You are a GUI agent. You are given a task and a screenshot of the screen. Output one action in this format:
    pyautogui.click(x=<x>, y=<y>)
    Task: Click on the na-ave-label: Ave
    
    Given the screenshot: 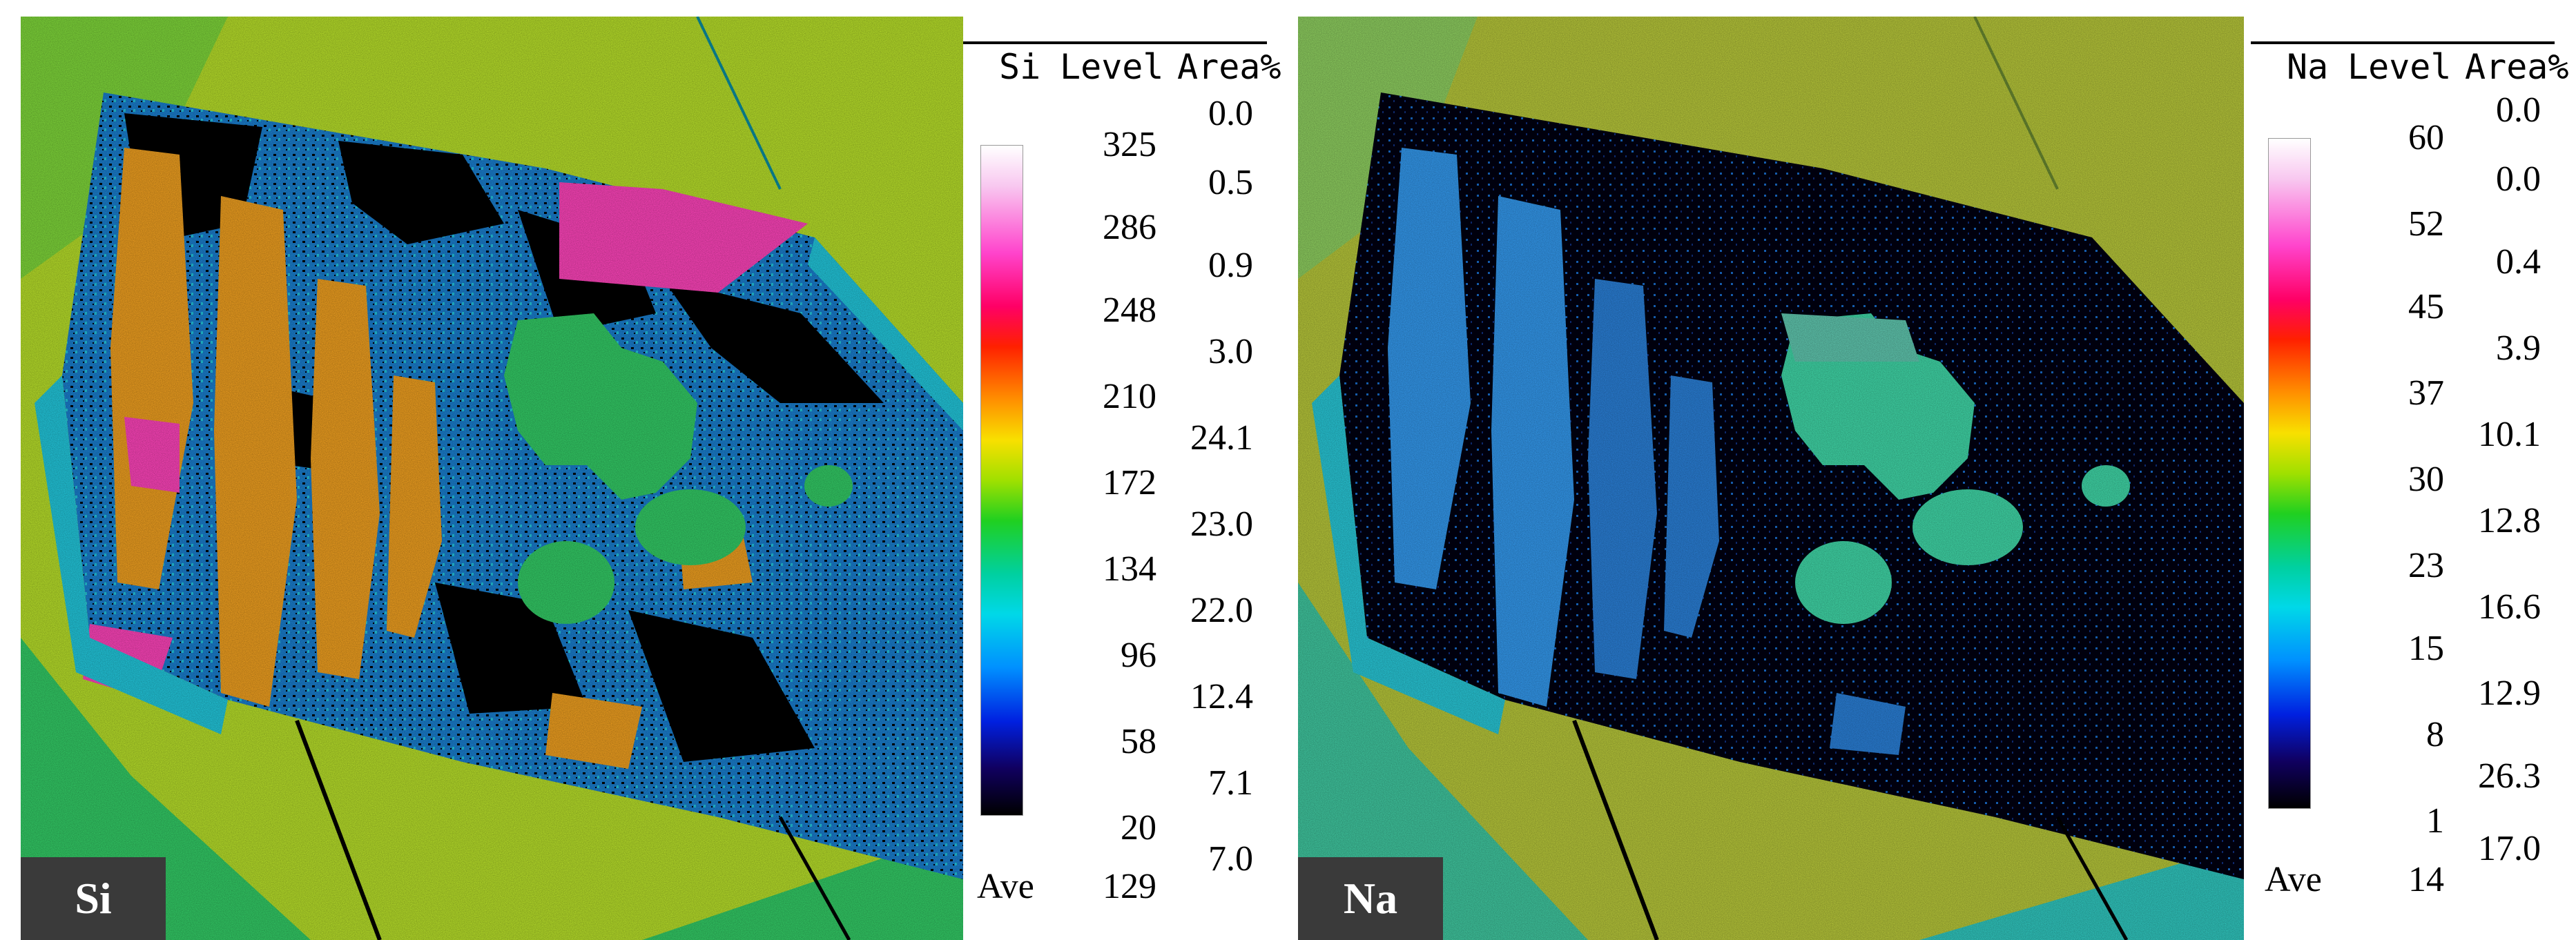 What is the action you would take?
    pyautogui.click(x=2293, y=880)
    